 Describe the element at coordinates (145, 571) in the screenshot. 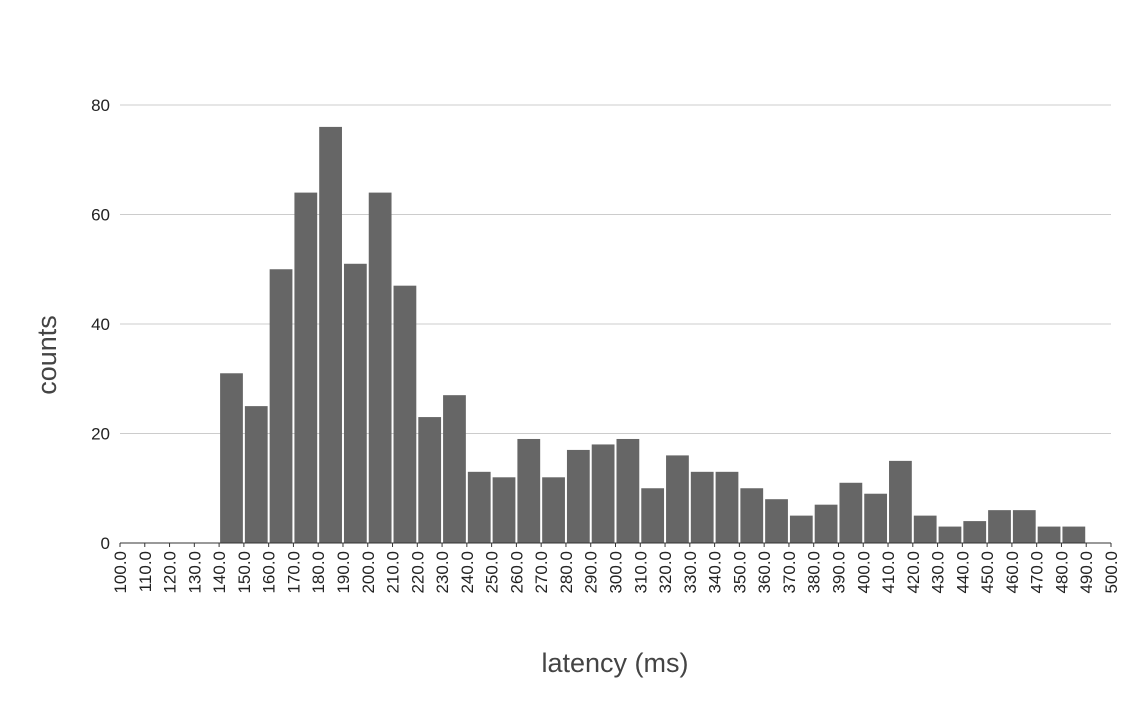

I see `x-tick-label: 110.0` at that location.